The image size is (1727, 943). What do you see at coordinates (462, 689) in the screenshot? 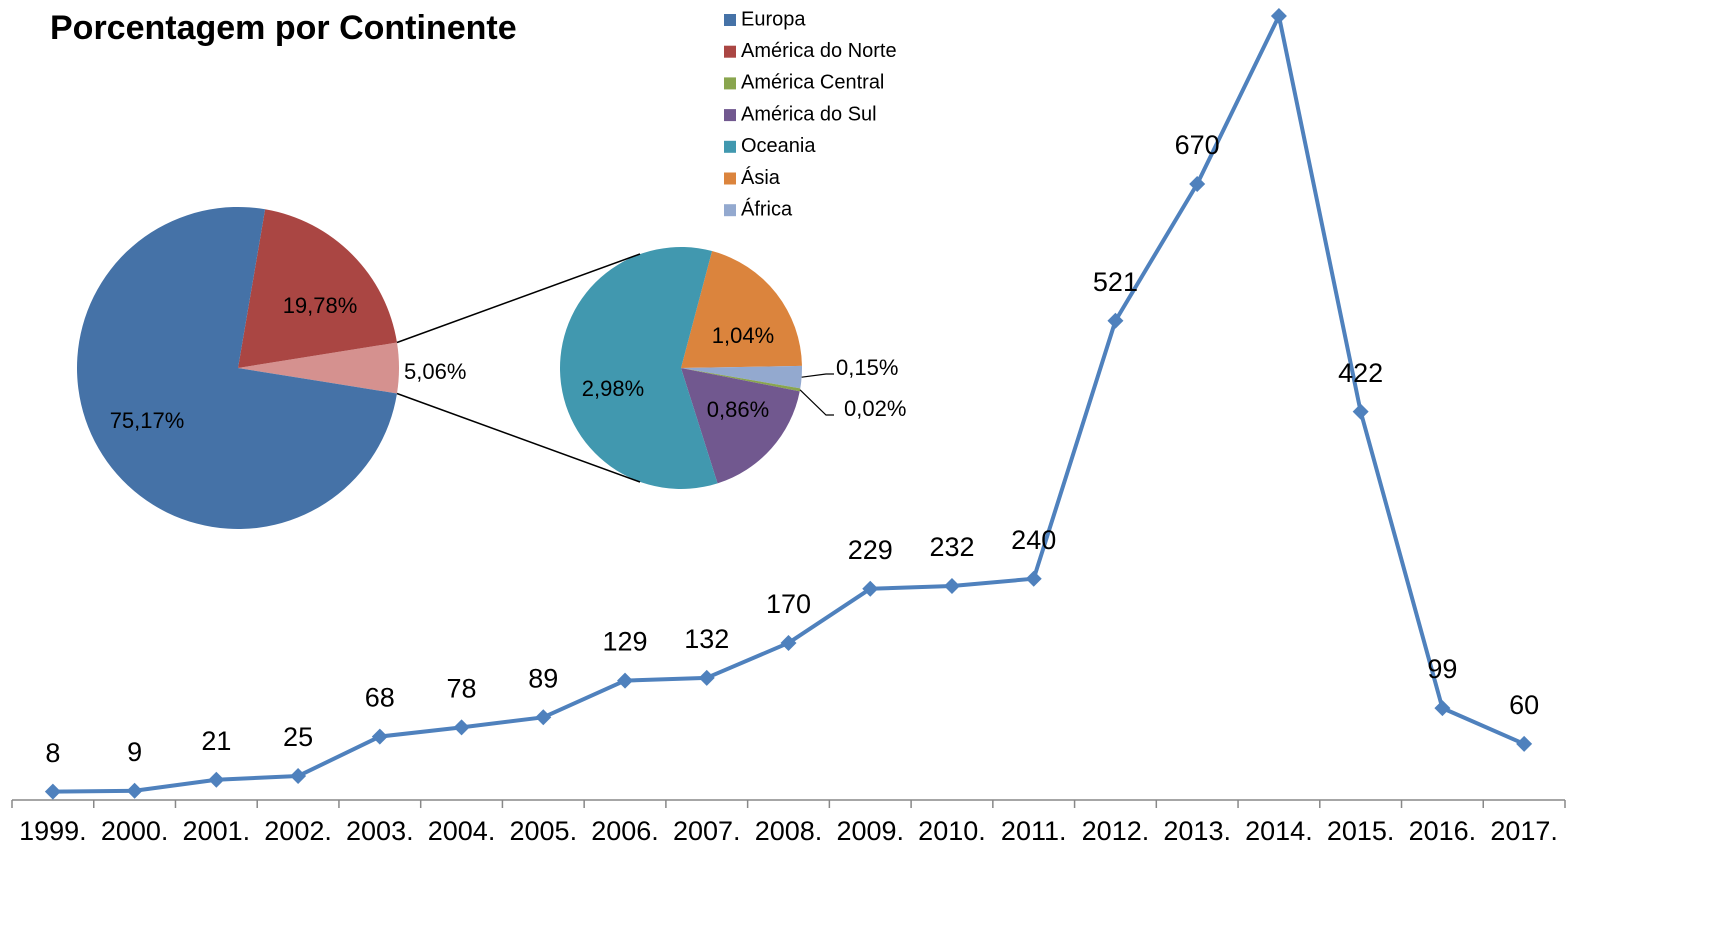
I see `data-label: 78` at bounding box center [462, 689].